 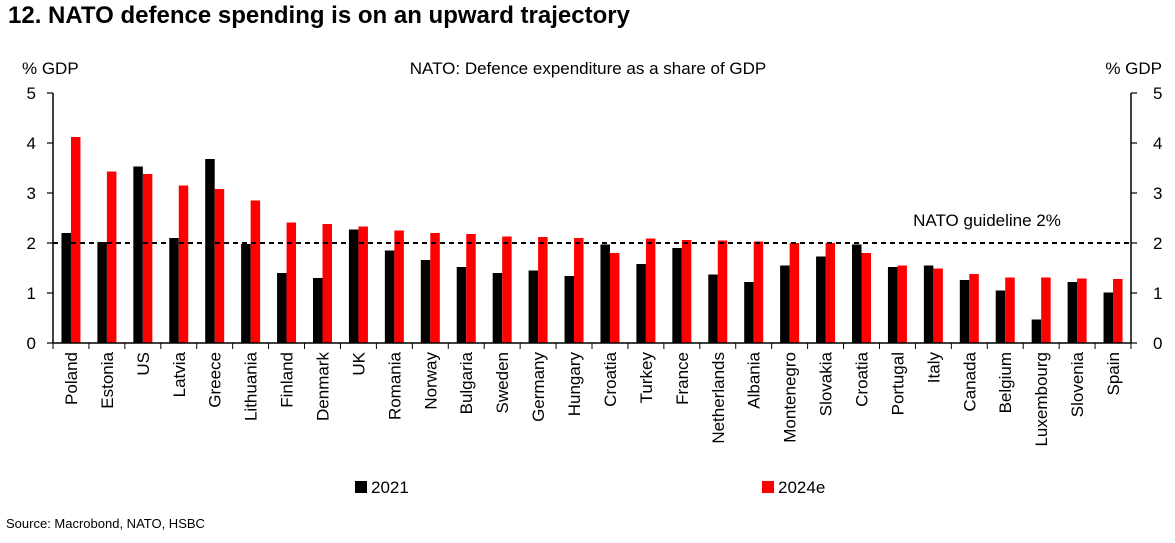 What do you see at coordinates (1036, 331) in the screenshot?
I see `bar-2021-luxembourg` at bounding box center [1036, 331].